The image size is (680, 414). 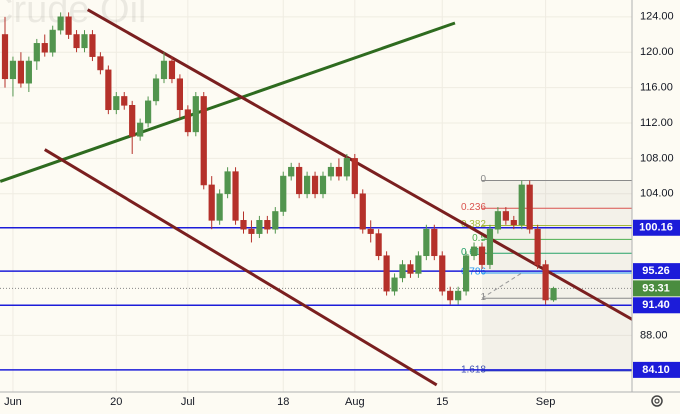 What do you see at coordinates (473, 207) in the screenshot?
I see `fib-label: 0.236` at bounding box center [473, 207].